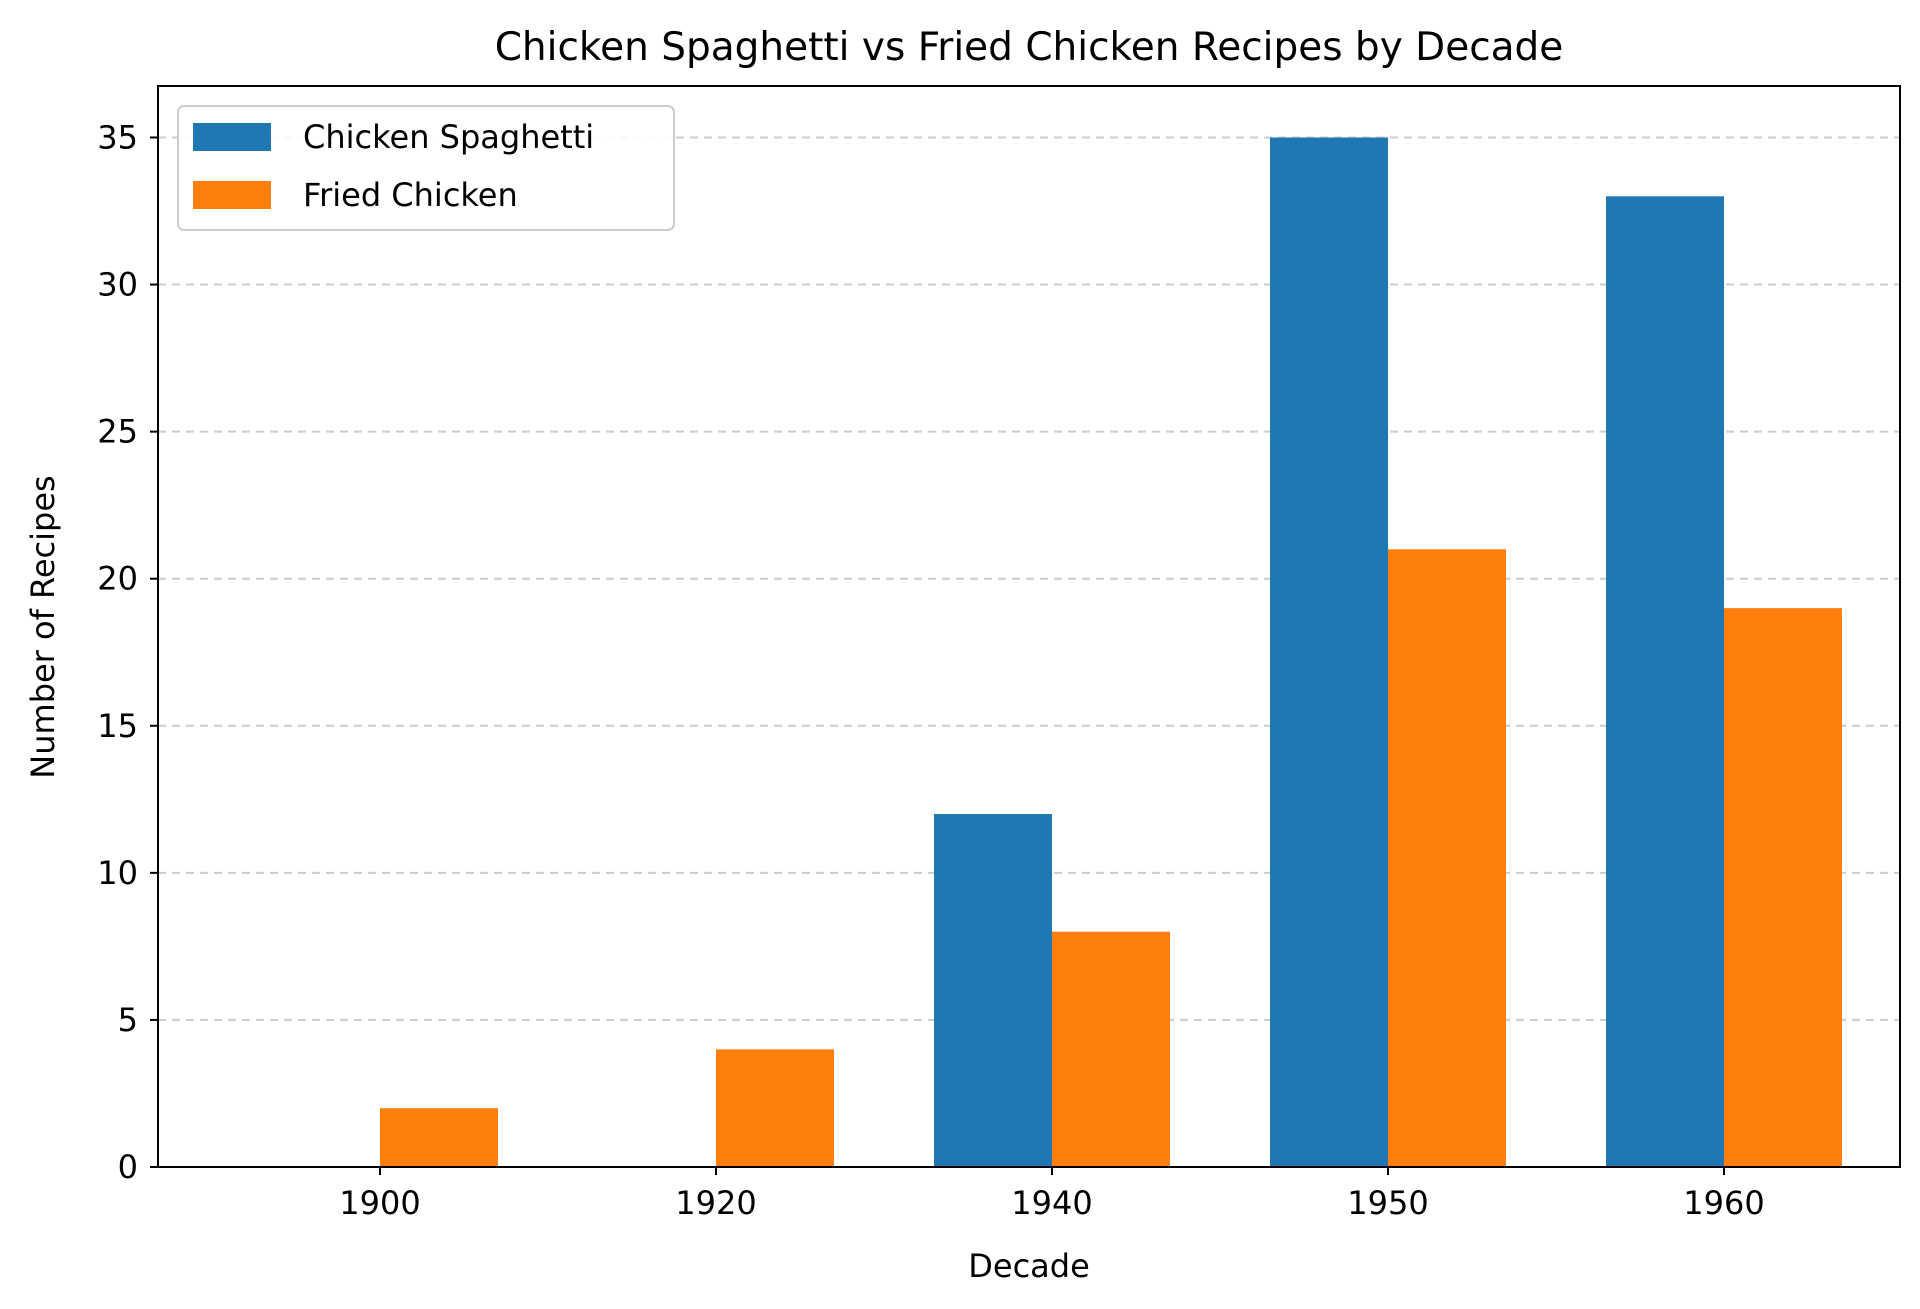 Image resolution: width=1920 pixels, height=1309 pixels. I want to click on legend-box, so click(426, 168).